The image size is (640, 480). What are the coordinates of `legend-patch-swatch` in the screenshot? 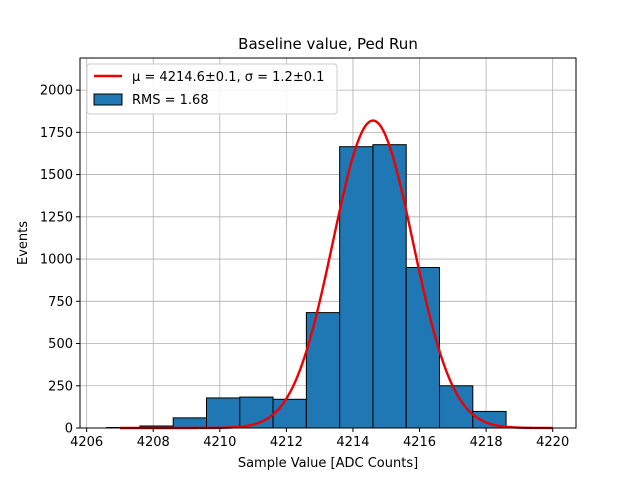 It's located at (108, 99).